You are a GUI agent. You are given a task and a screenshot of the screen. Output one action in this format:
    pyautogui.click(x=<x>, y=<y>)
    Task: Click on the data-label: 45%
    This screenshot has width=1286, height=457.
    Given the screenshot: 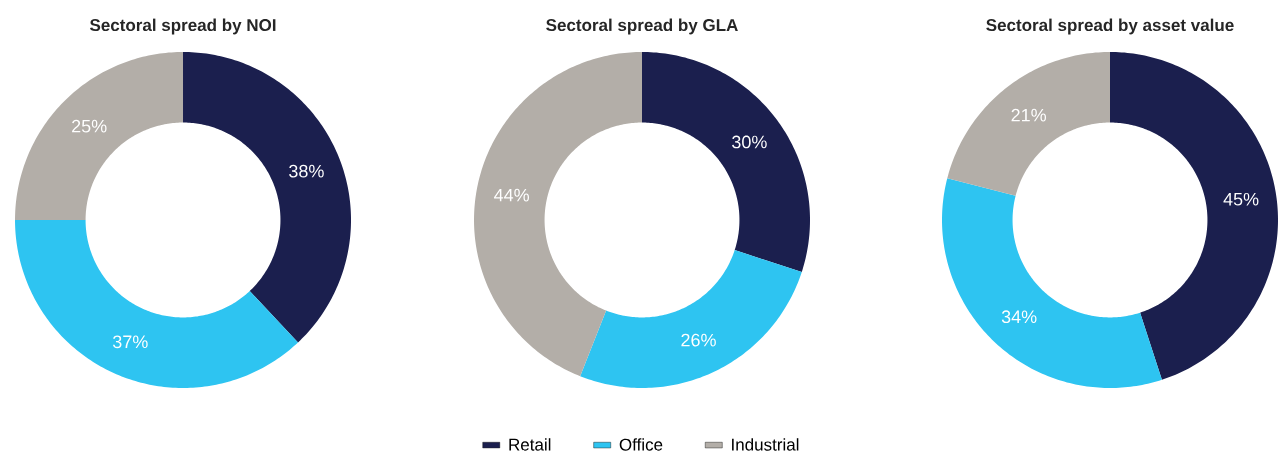 What is the action you would take?
    pyautogui.click(x=1241, y=199)
    